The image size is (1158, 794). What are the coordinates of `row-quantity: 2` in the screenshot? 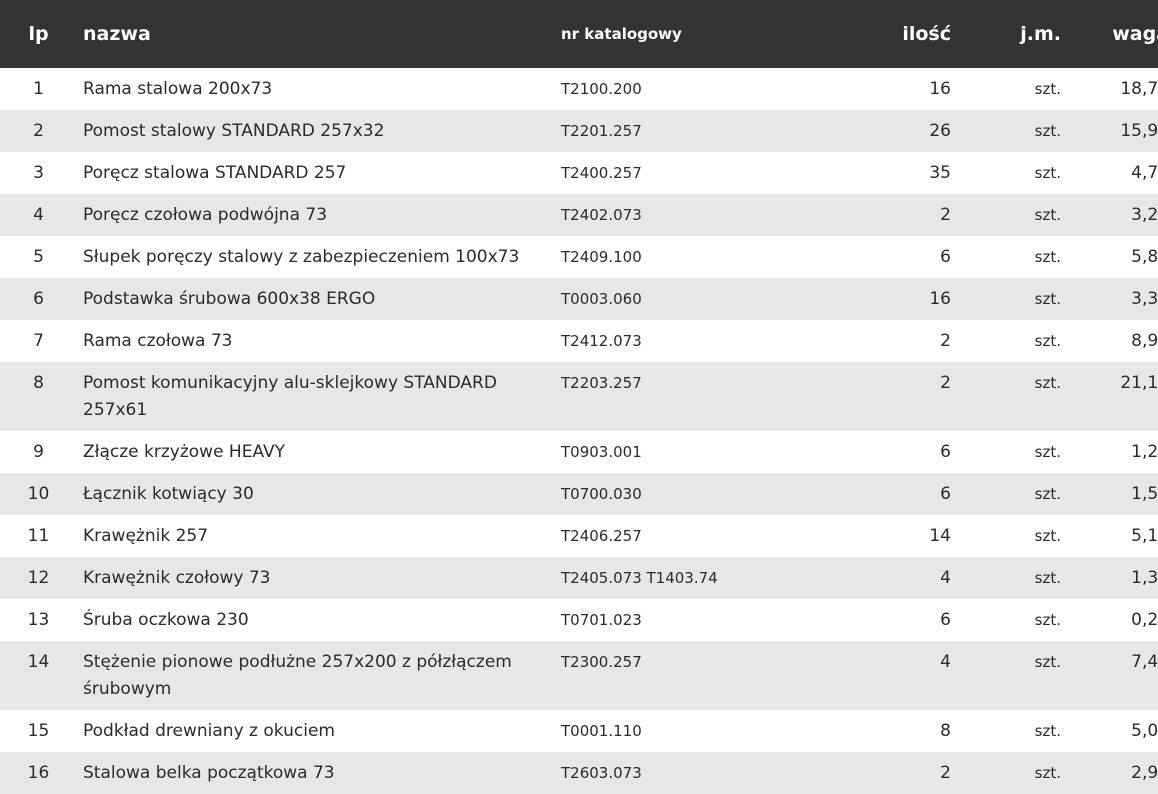 It's located at (945, 215).